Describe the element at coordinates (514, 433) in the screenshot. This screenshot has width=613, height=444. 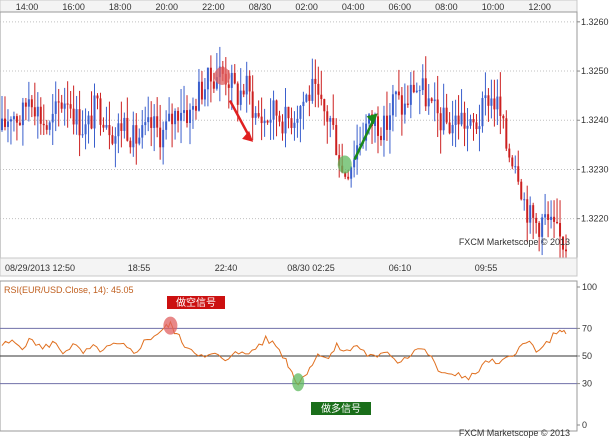
I see `rsi-watermark: FXCM Marketscope © 2013` at that location.